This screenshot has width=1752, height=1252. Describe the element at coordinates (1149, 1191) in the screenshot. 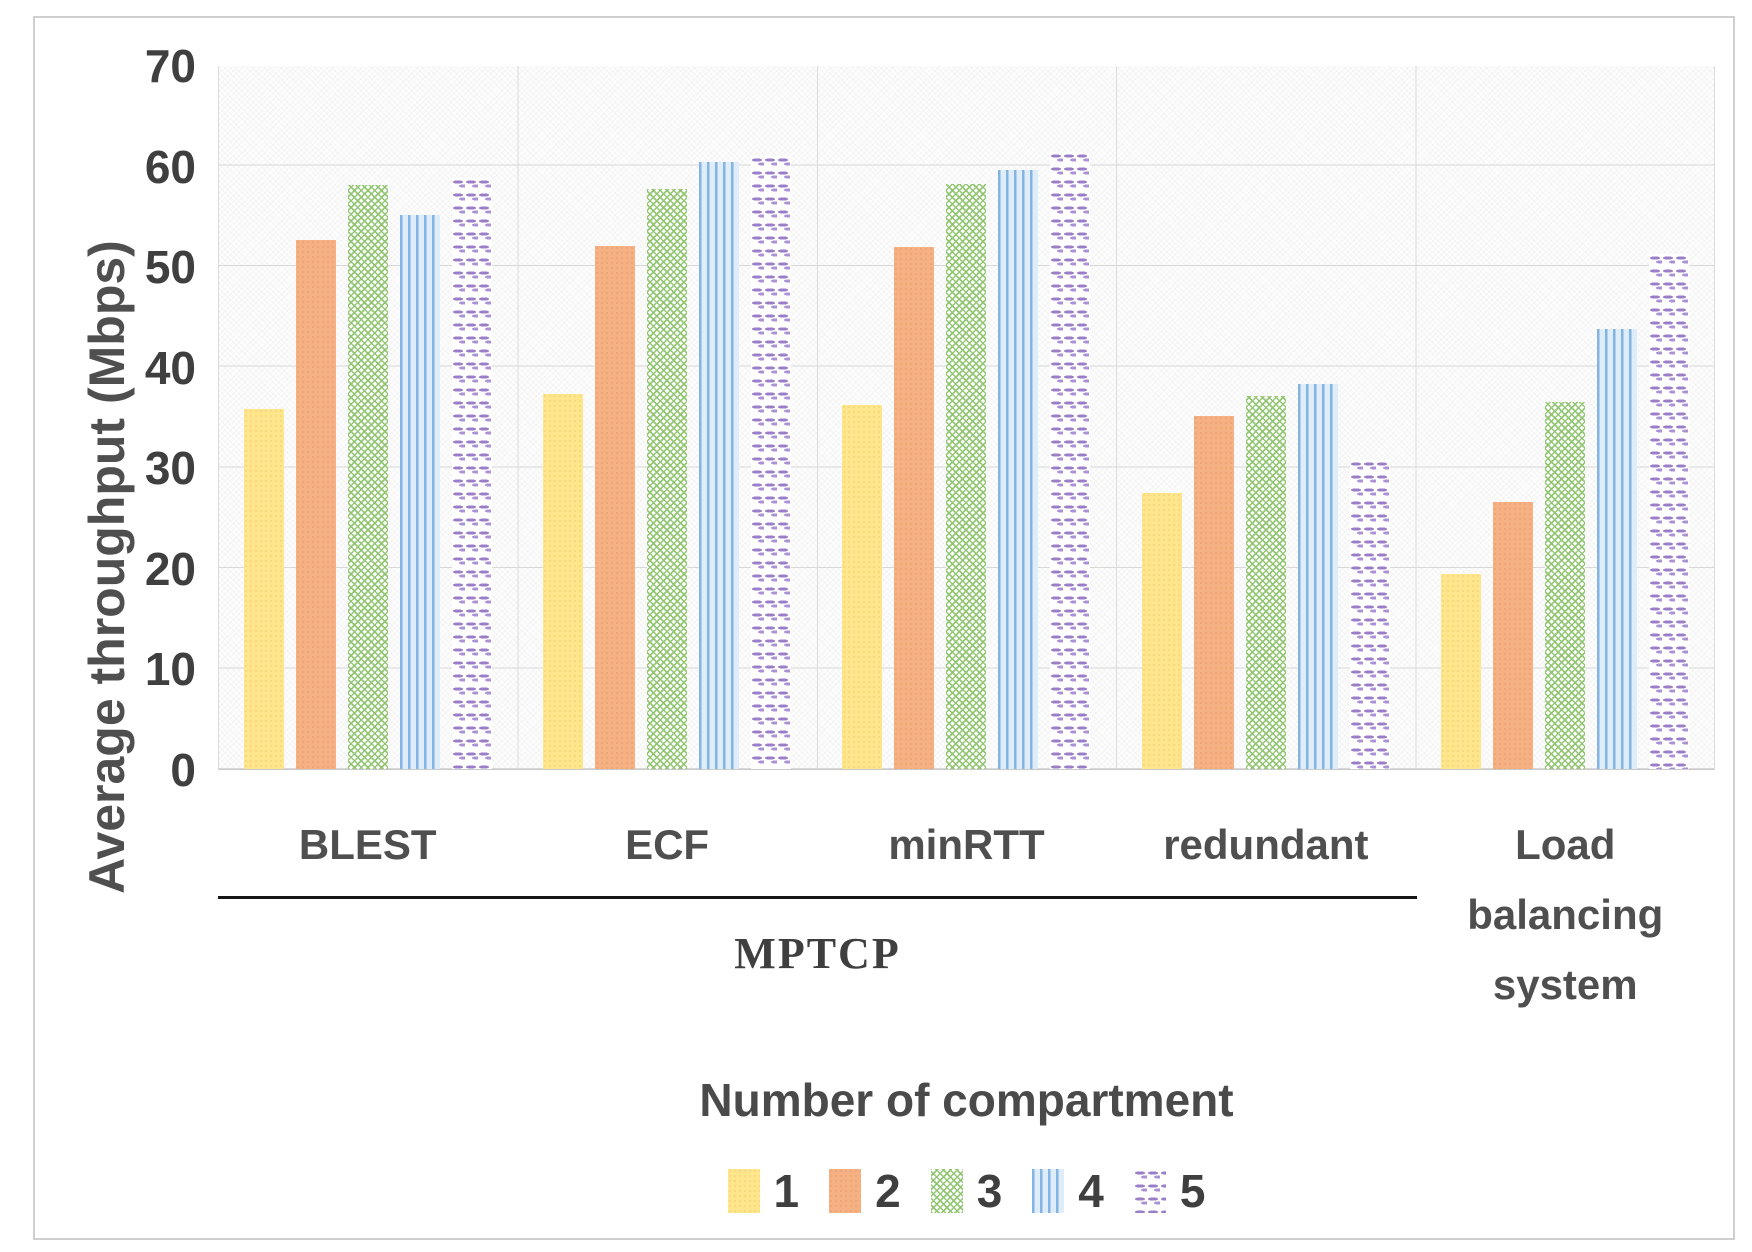

I see `legend-swatch-purple-wavy-lines` at that location.